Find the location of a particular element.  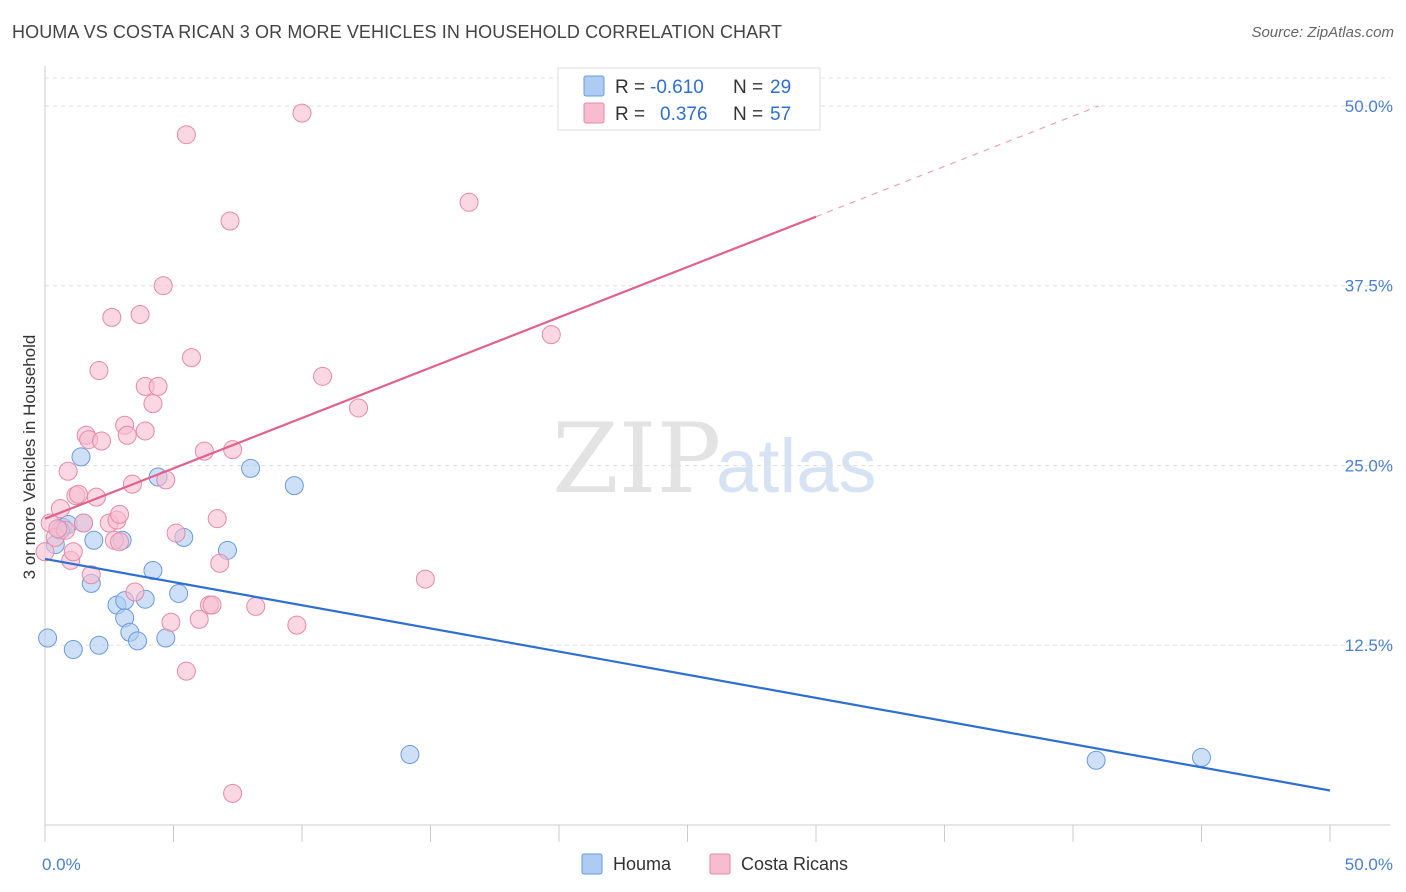

series-legend: Houma Costa Ricans is located at coordinates (714, 864).